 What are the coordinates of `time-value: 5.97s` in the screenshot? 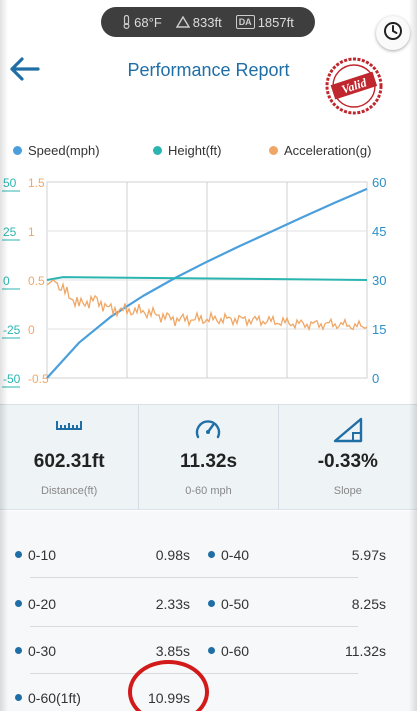 It's located at (368, 555).